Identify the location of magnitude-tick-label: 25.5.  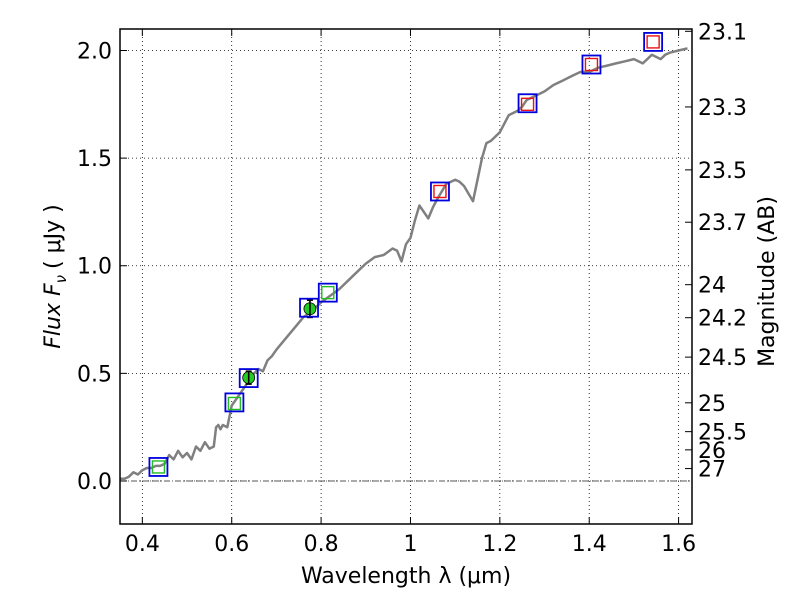
(722, 433).